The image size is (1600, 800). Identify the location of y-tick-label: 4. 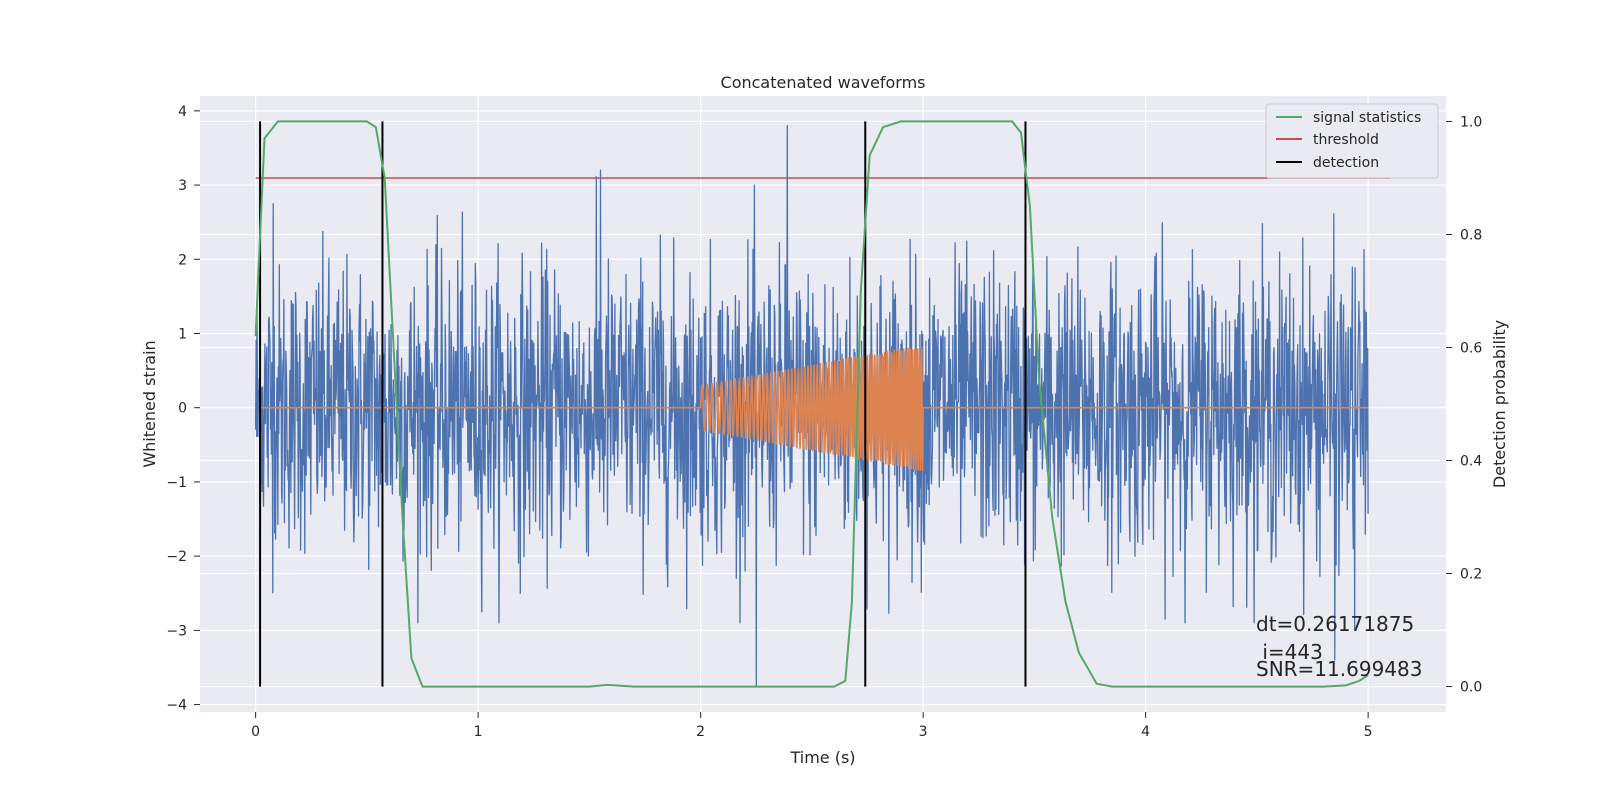
(182, 112).